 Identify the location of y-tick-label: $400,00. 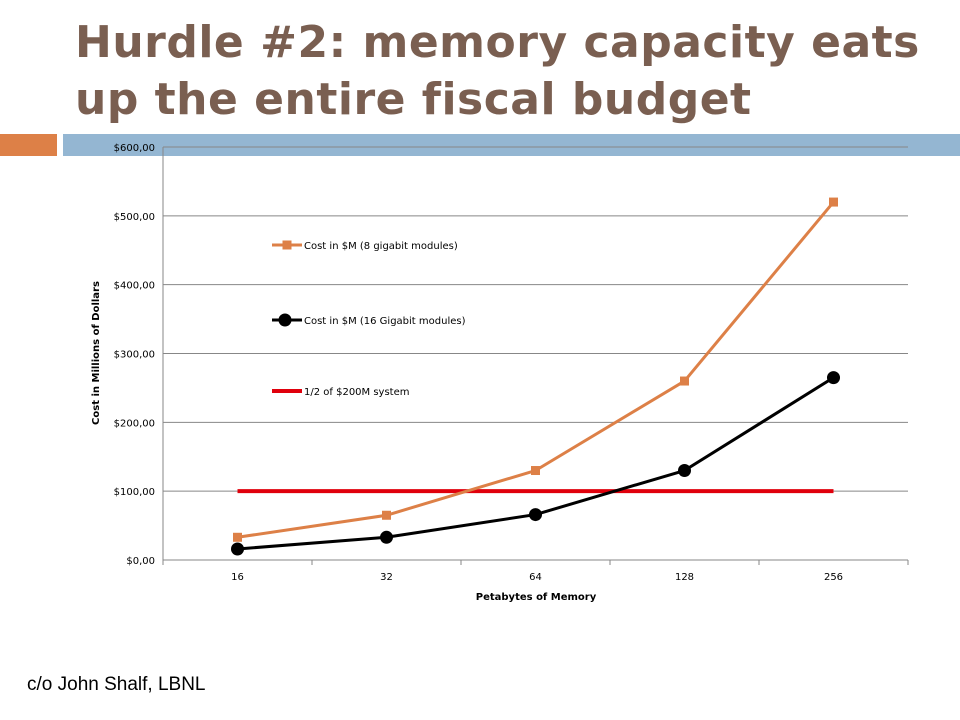
(134, 286).